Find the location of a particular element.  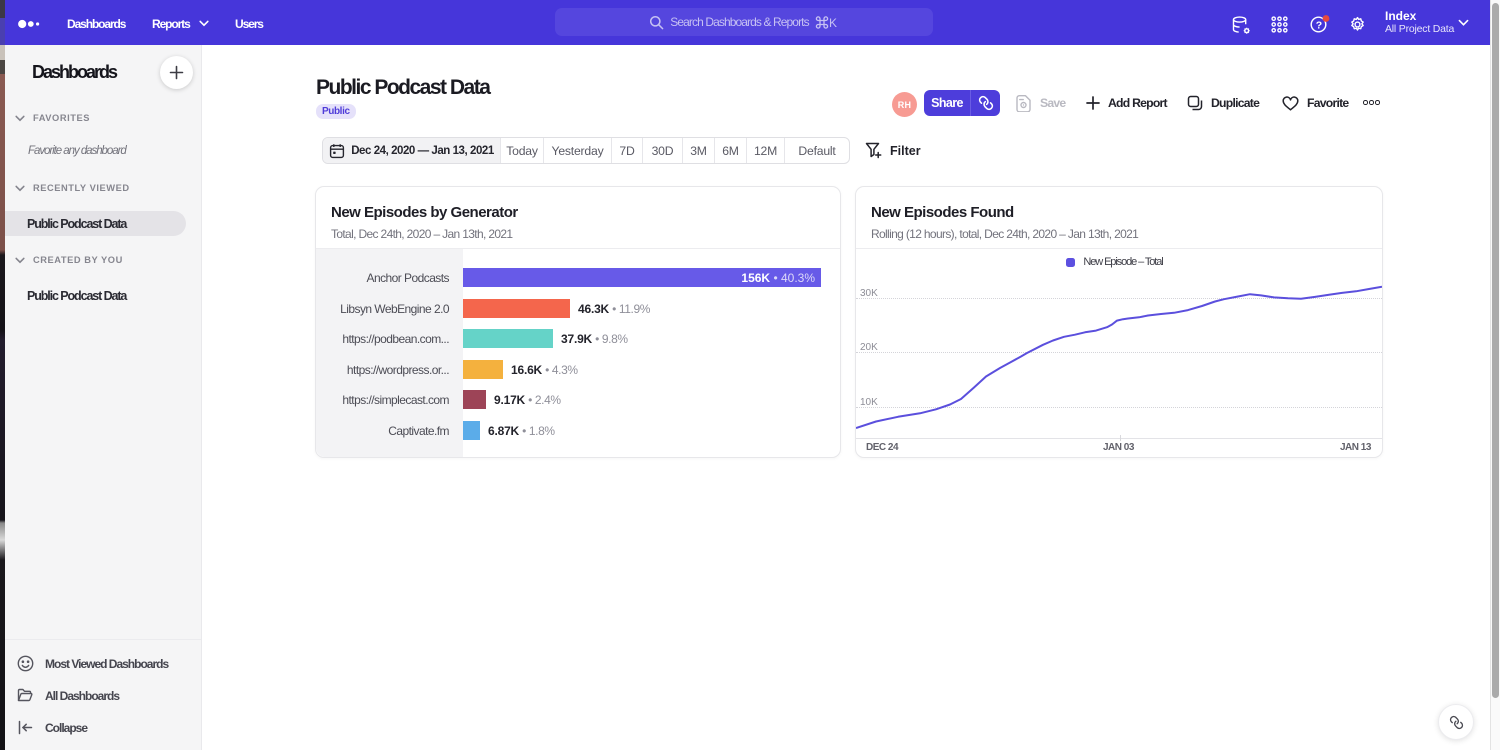

svg-text: K is located at coordinates (833, 22).